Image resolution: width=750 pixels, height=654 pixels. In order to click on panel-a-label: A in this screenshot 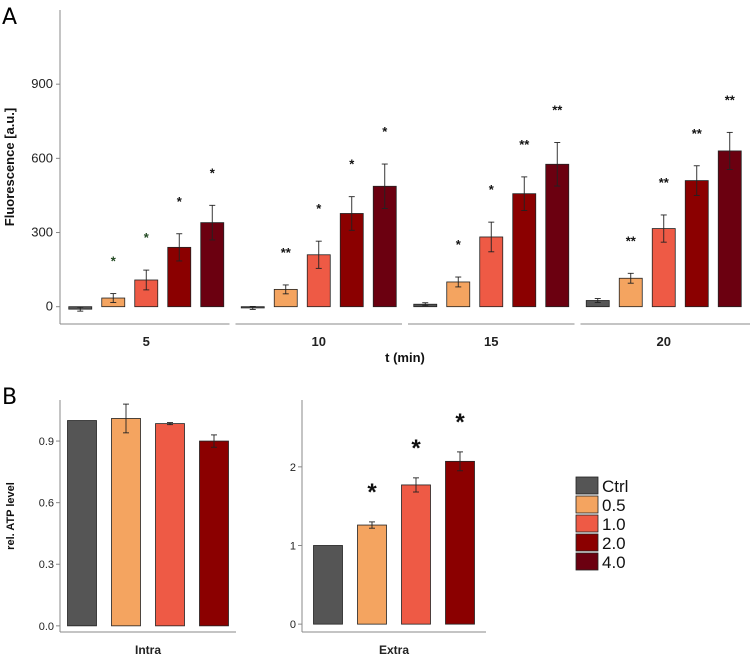, I will do `click(9, 17)`.